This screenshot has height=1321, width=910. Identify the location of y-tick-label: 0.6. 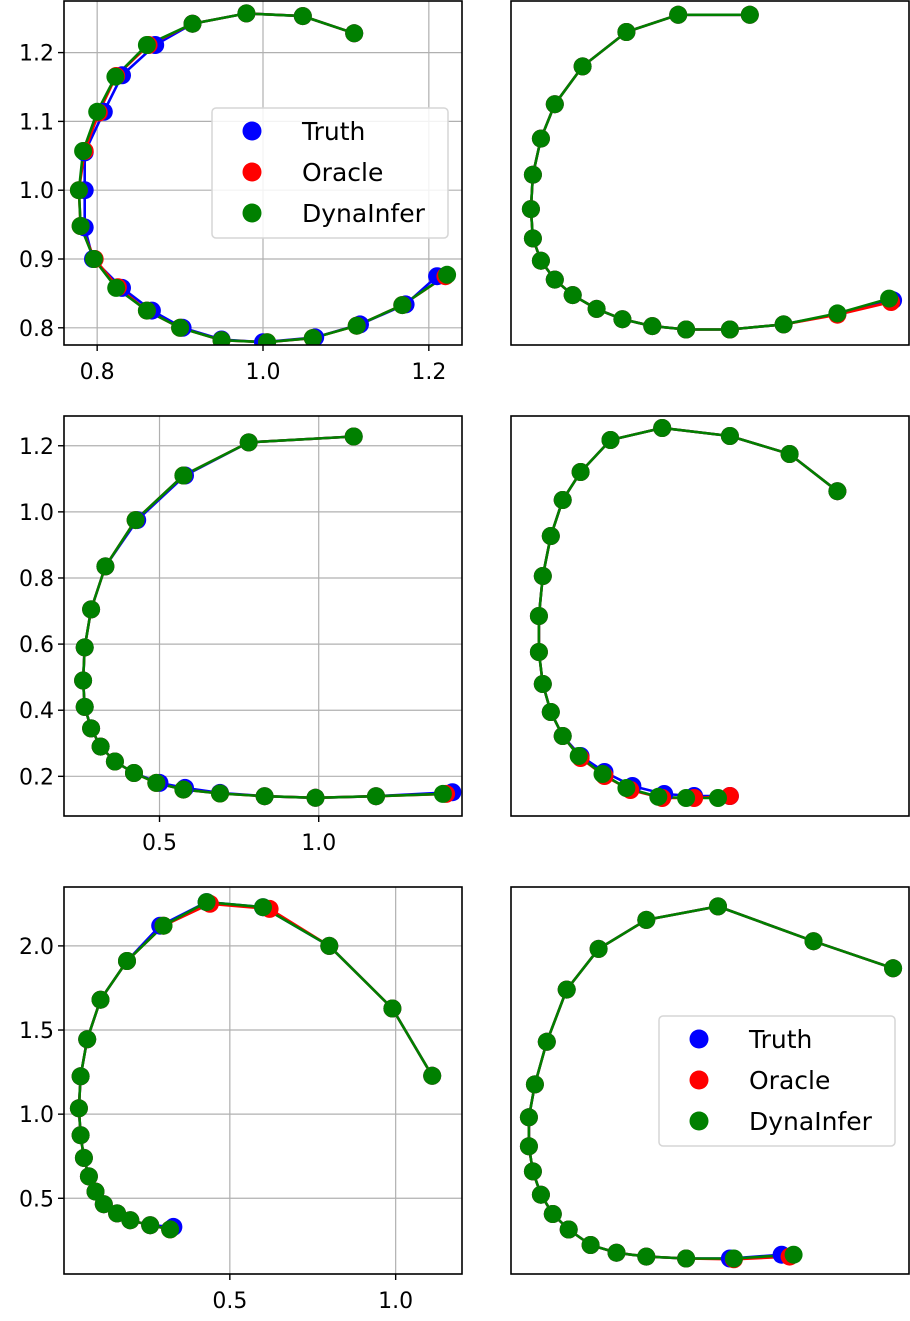
(36, 645).